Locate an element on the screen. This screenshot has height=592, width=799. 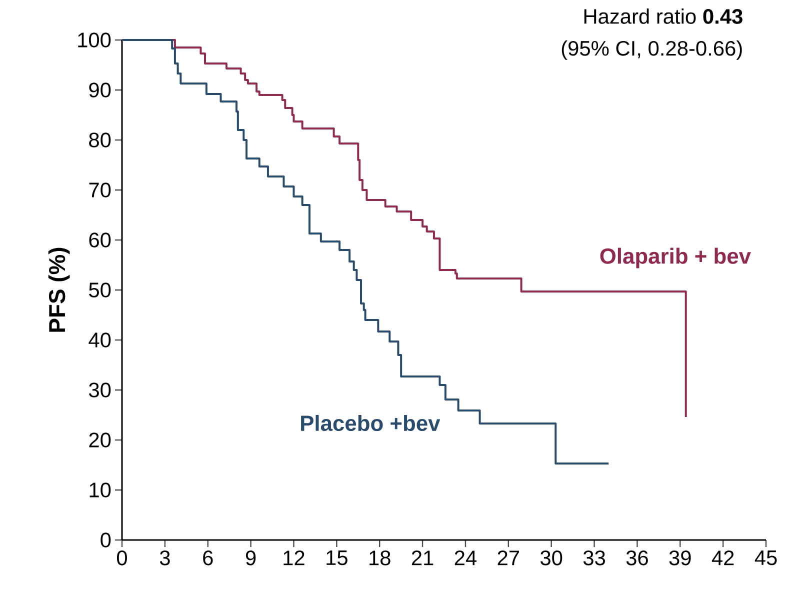
x-tick-label: 30 is located at coordinates (551, 558).